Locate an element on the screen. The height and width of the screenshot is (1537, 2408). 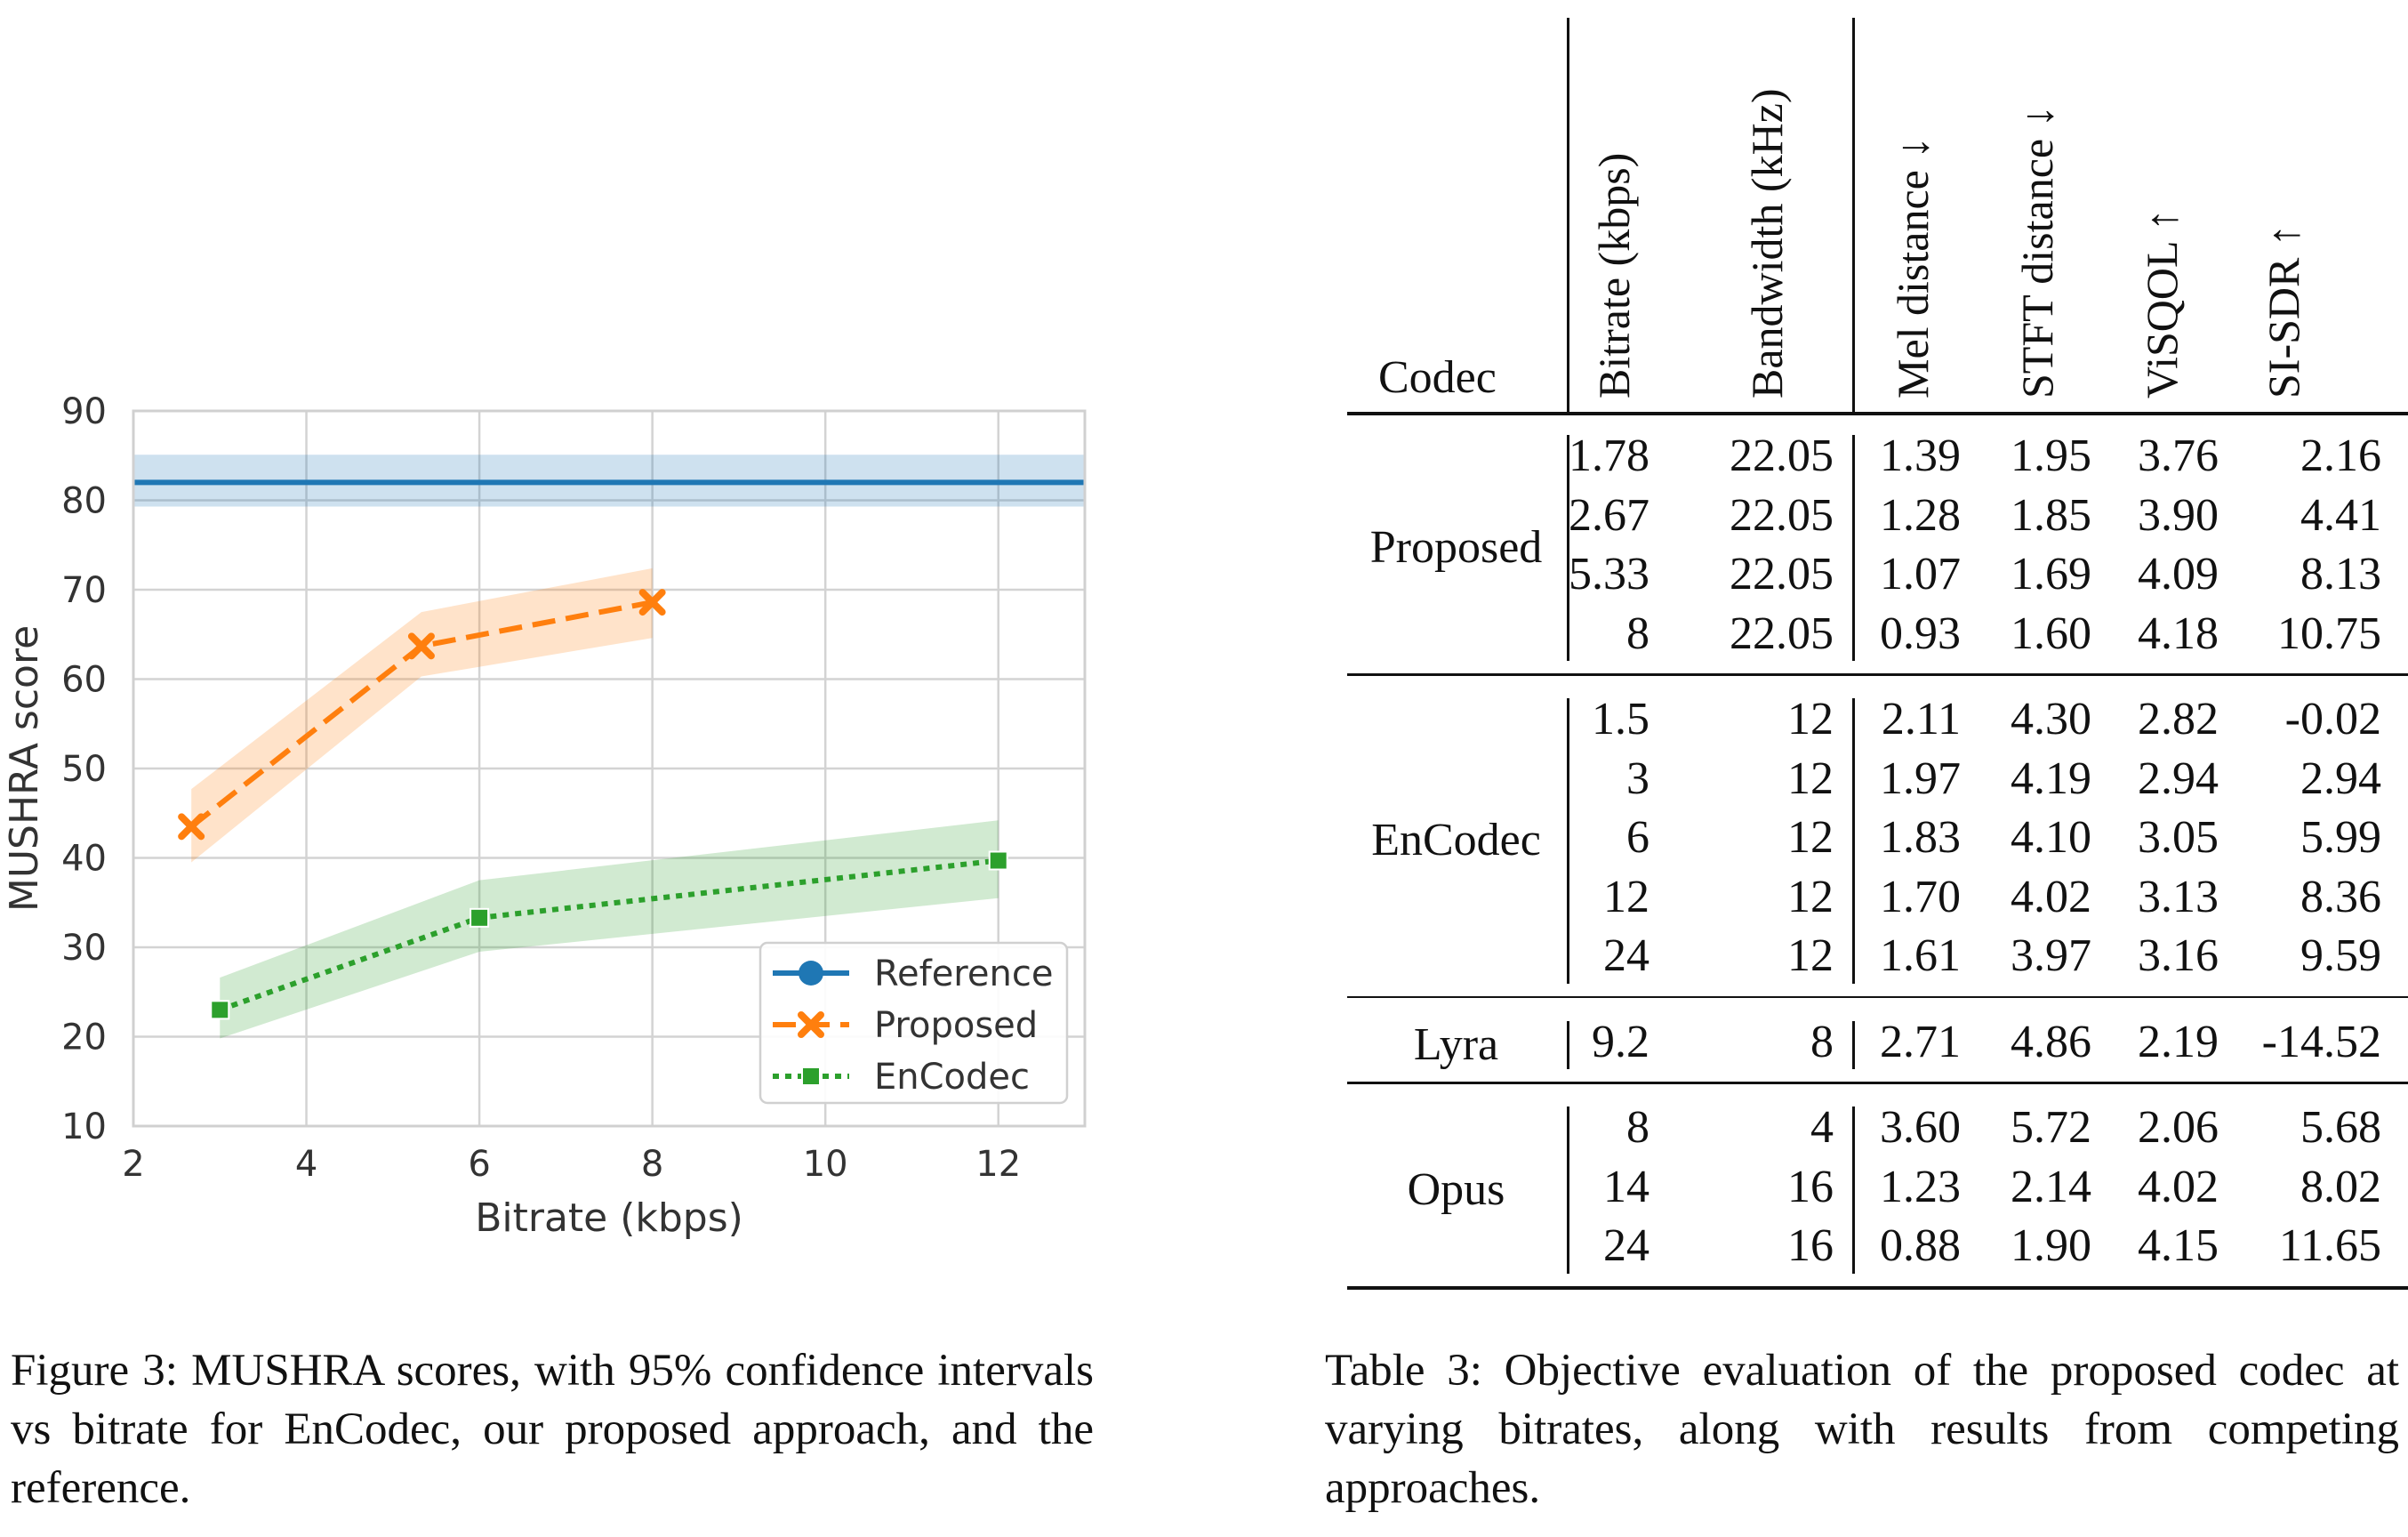
table-cell: 3.90 is located at coordinates (2179, 515).